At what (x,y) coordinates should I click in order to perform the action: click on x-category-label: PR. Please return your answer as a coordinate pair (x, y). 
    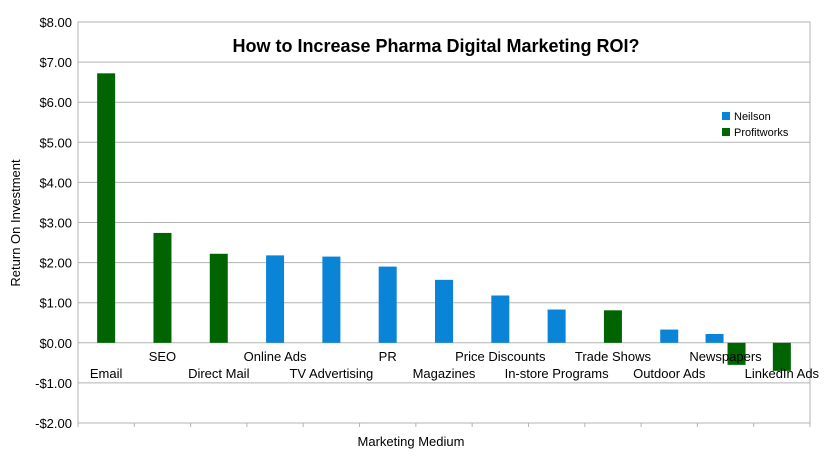
    Looking at the image, I should click on (388, 356).